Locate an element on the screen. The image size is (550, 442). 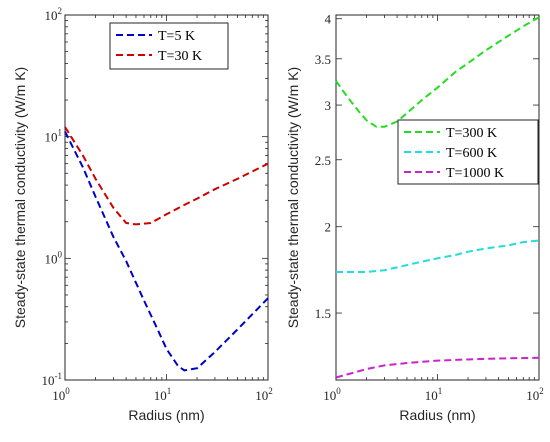
series-line-t-600-k is located at coordinates (438, 256).